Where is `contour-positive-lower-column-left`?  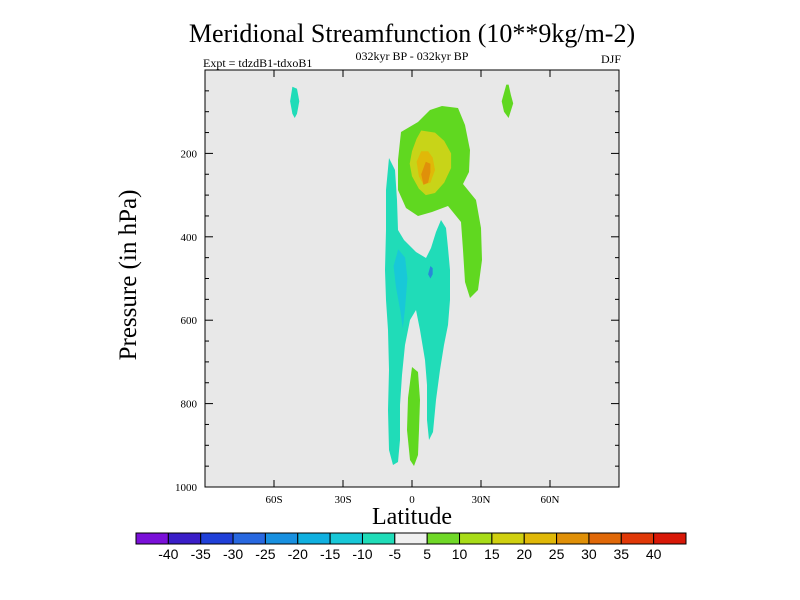 contour-positive-lower-column-left is located at coordinates (413, 416).